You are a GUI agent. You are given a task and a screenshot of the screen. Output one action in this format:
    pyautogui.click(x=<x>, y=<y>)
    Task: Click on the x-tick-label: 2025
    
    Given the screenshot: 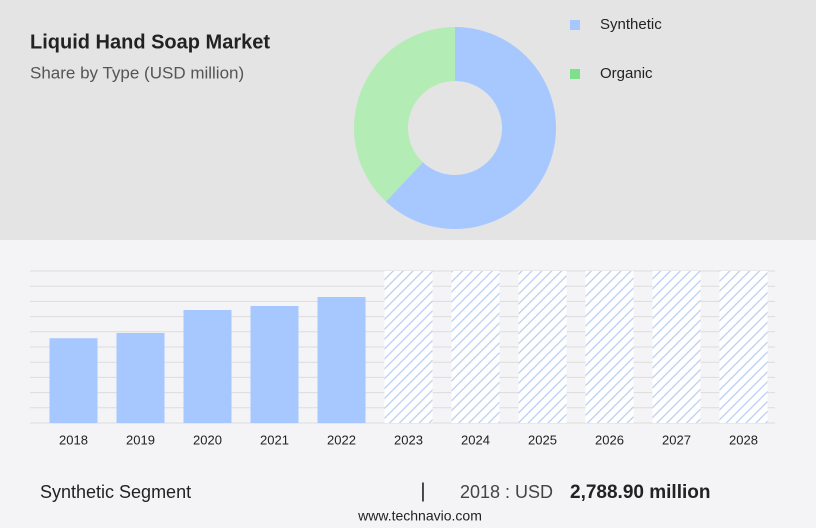 What is the action you would take?
    pyautogui.click(x=542, y=439)
    